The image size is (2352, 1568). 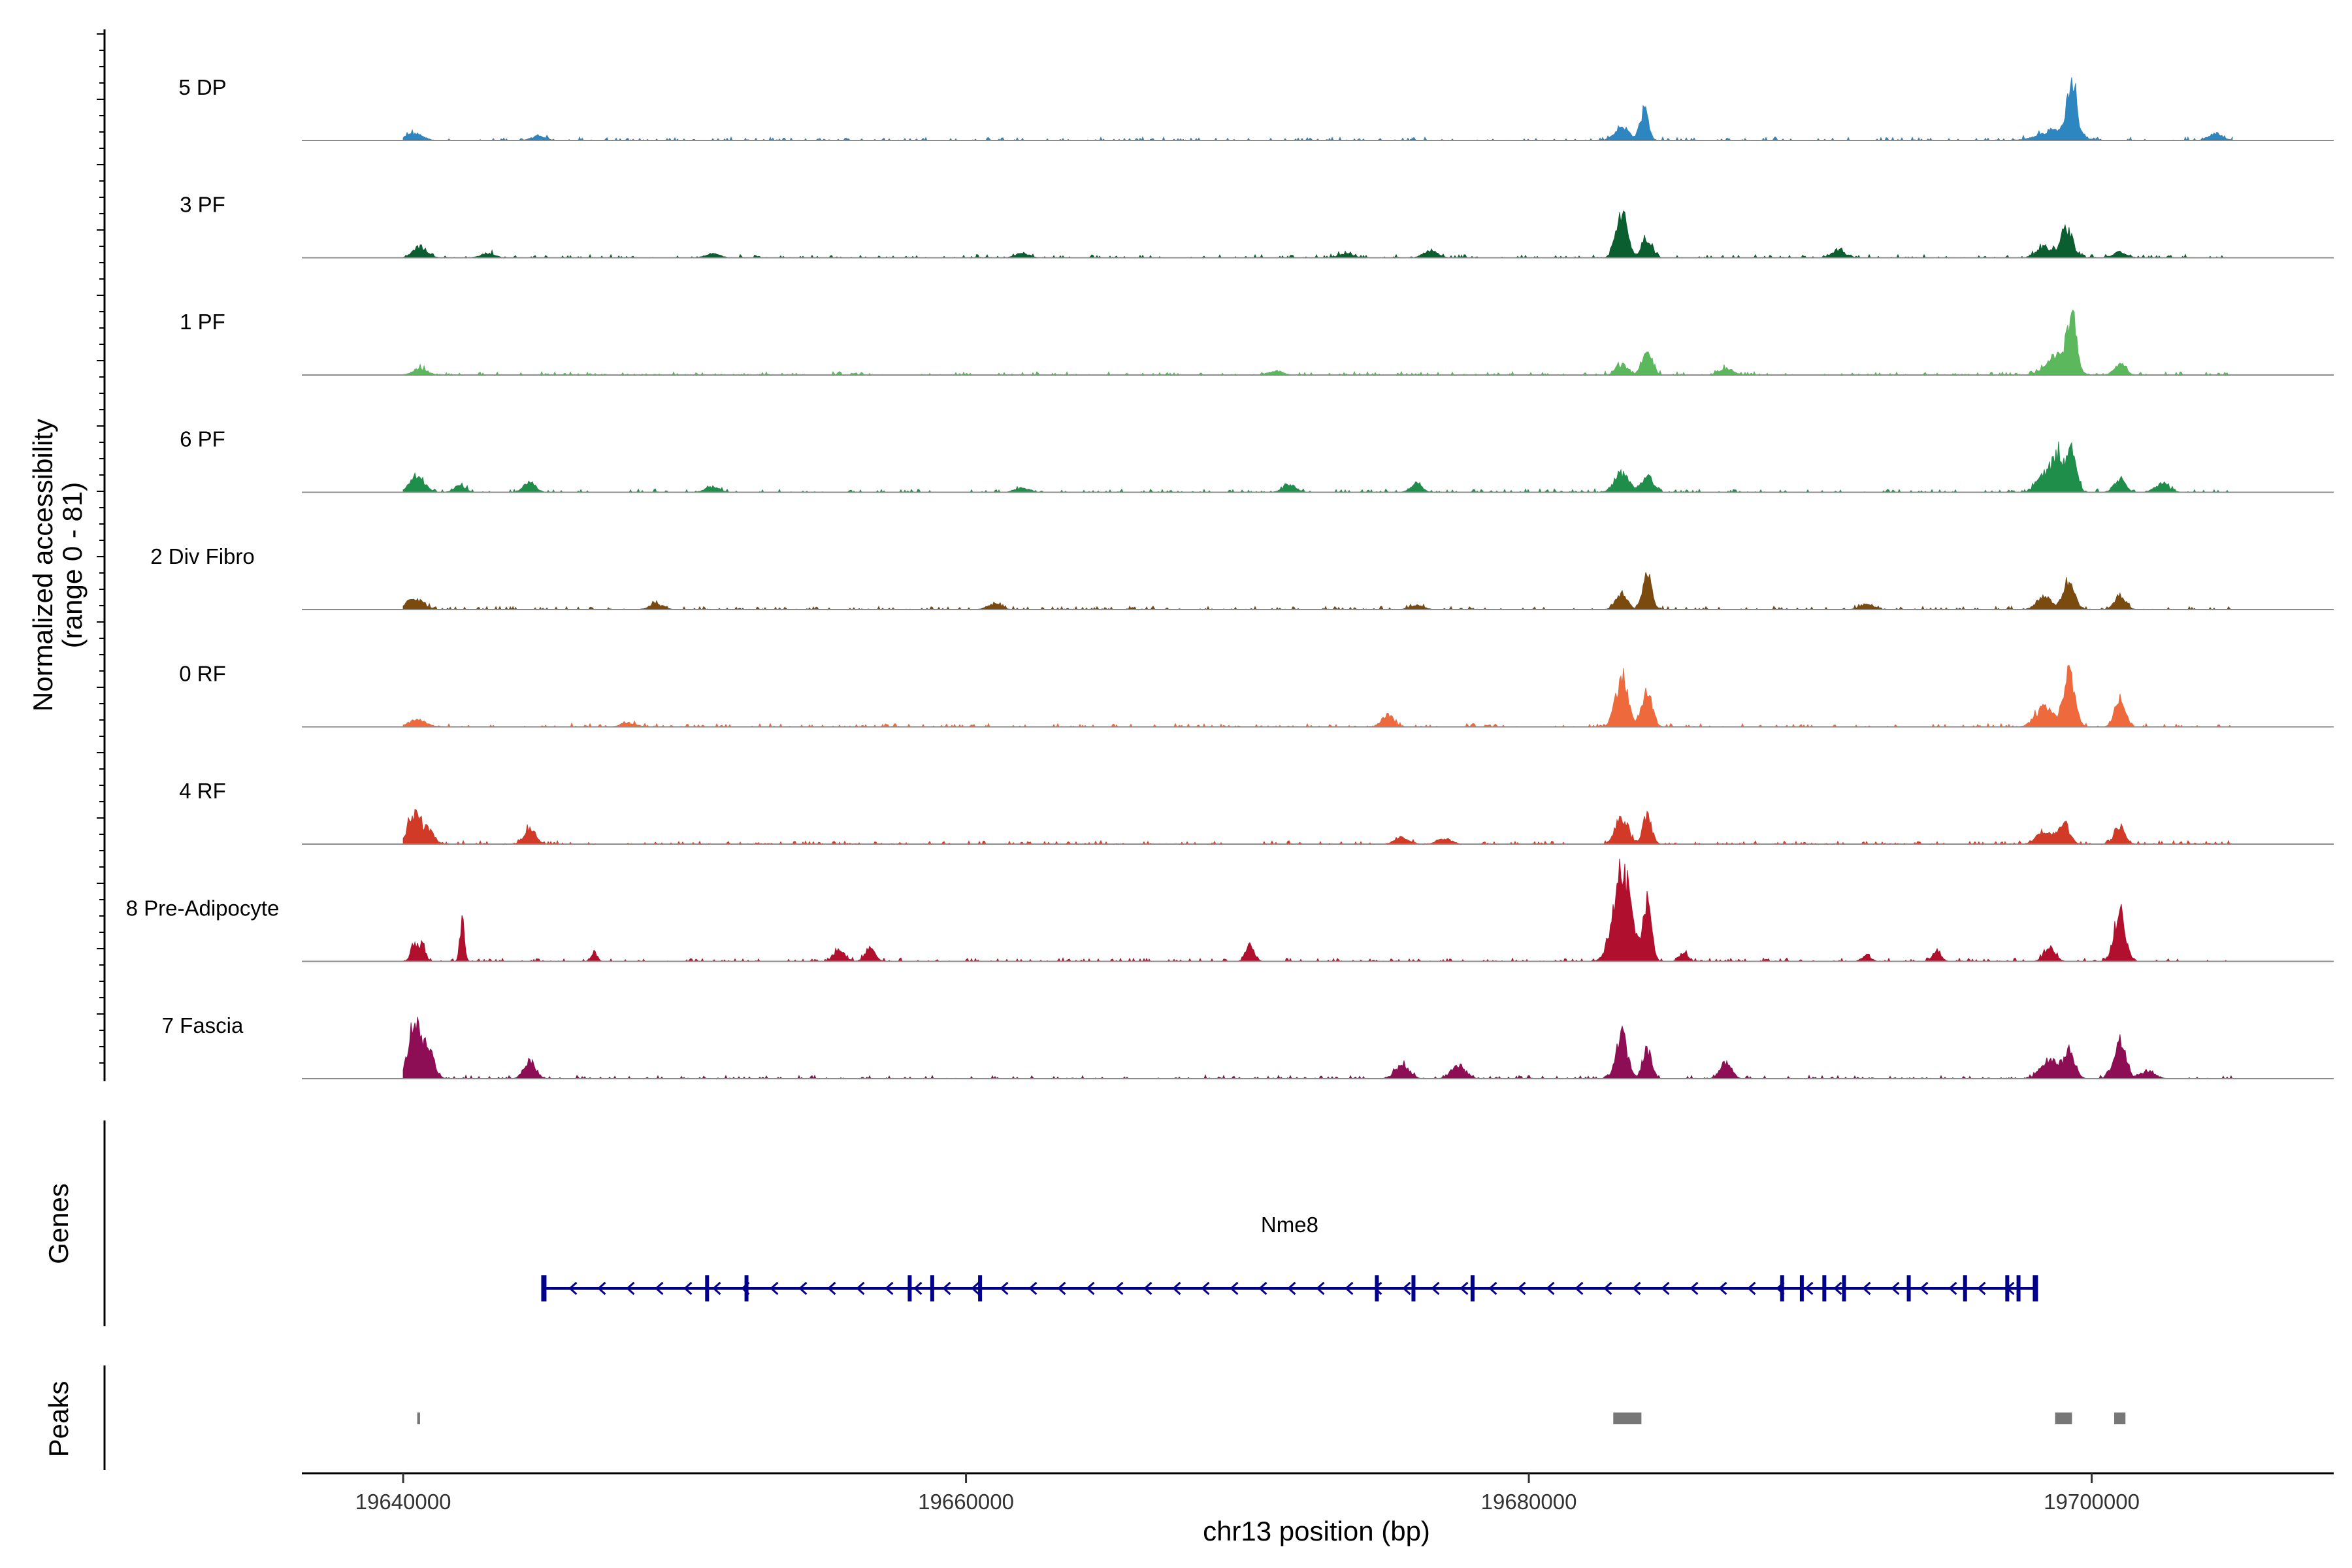 What do you see at coordinates (2092, 1502) in the screenshot?
I see `x-tick-label: 19700000` at bounding box center [2092, 1502].